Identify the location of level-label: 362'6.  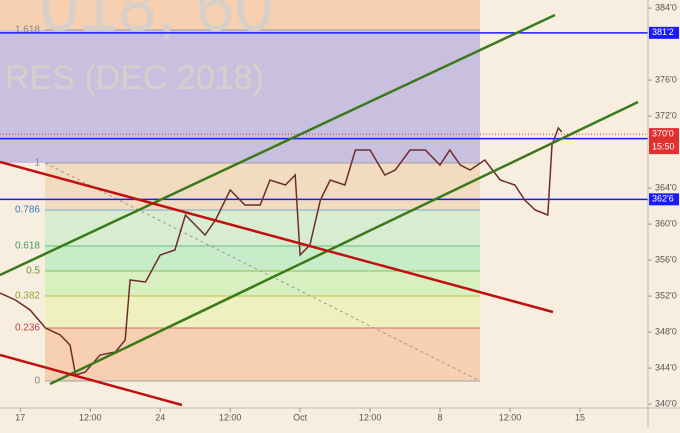
(663, 199).